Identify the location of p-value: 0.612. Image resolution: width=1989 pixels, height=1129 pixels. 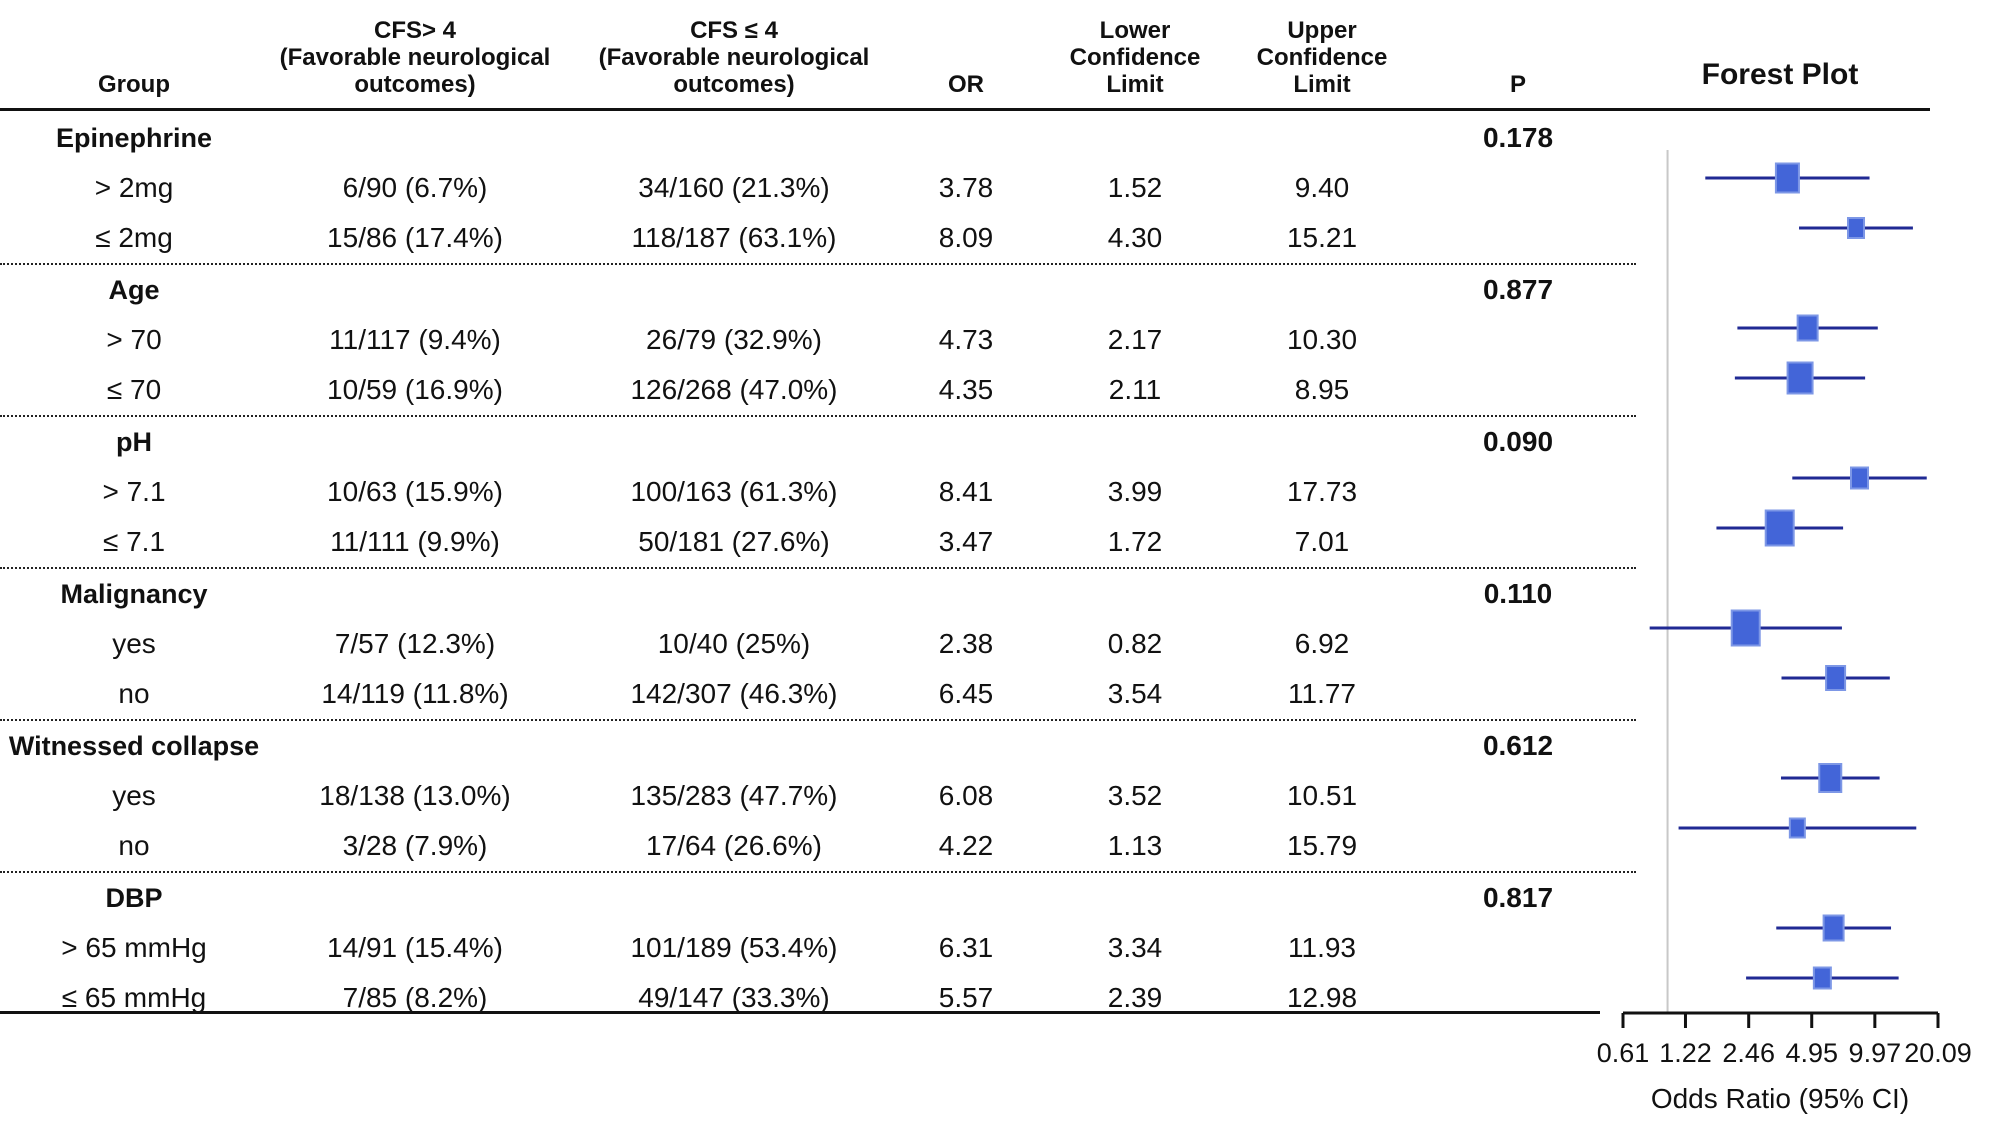
(1518, 745).